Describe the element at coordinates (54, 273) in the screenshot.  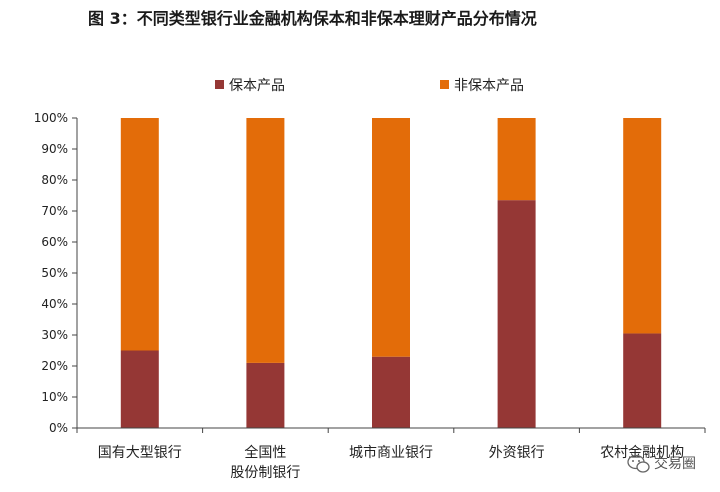
I see `y-tick-label: 50%` at that location.